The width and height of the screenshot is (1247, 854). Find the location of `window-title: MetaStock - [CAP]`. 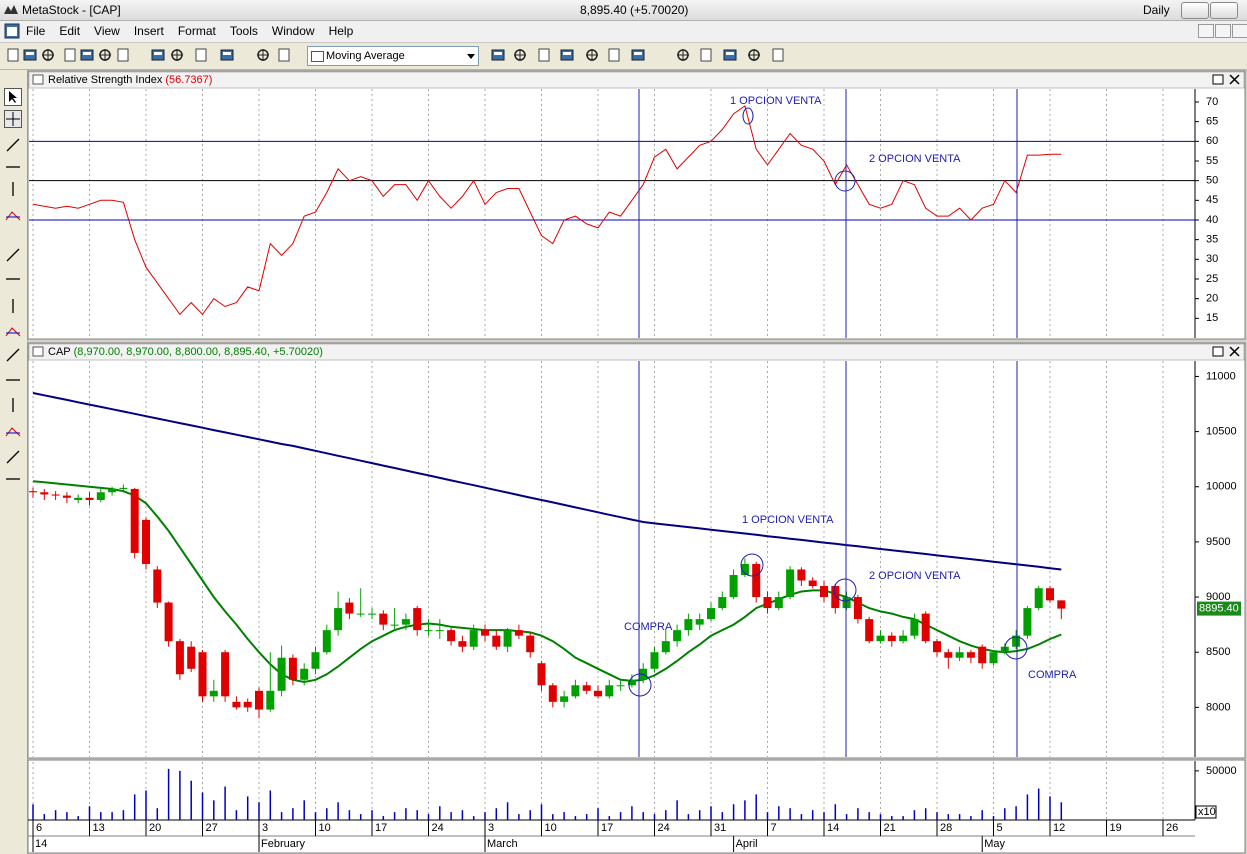

window-title: MetaStock - [CAP] is located at coordinates (71, 10).